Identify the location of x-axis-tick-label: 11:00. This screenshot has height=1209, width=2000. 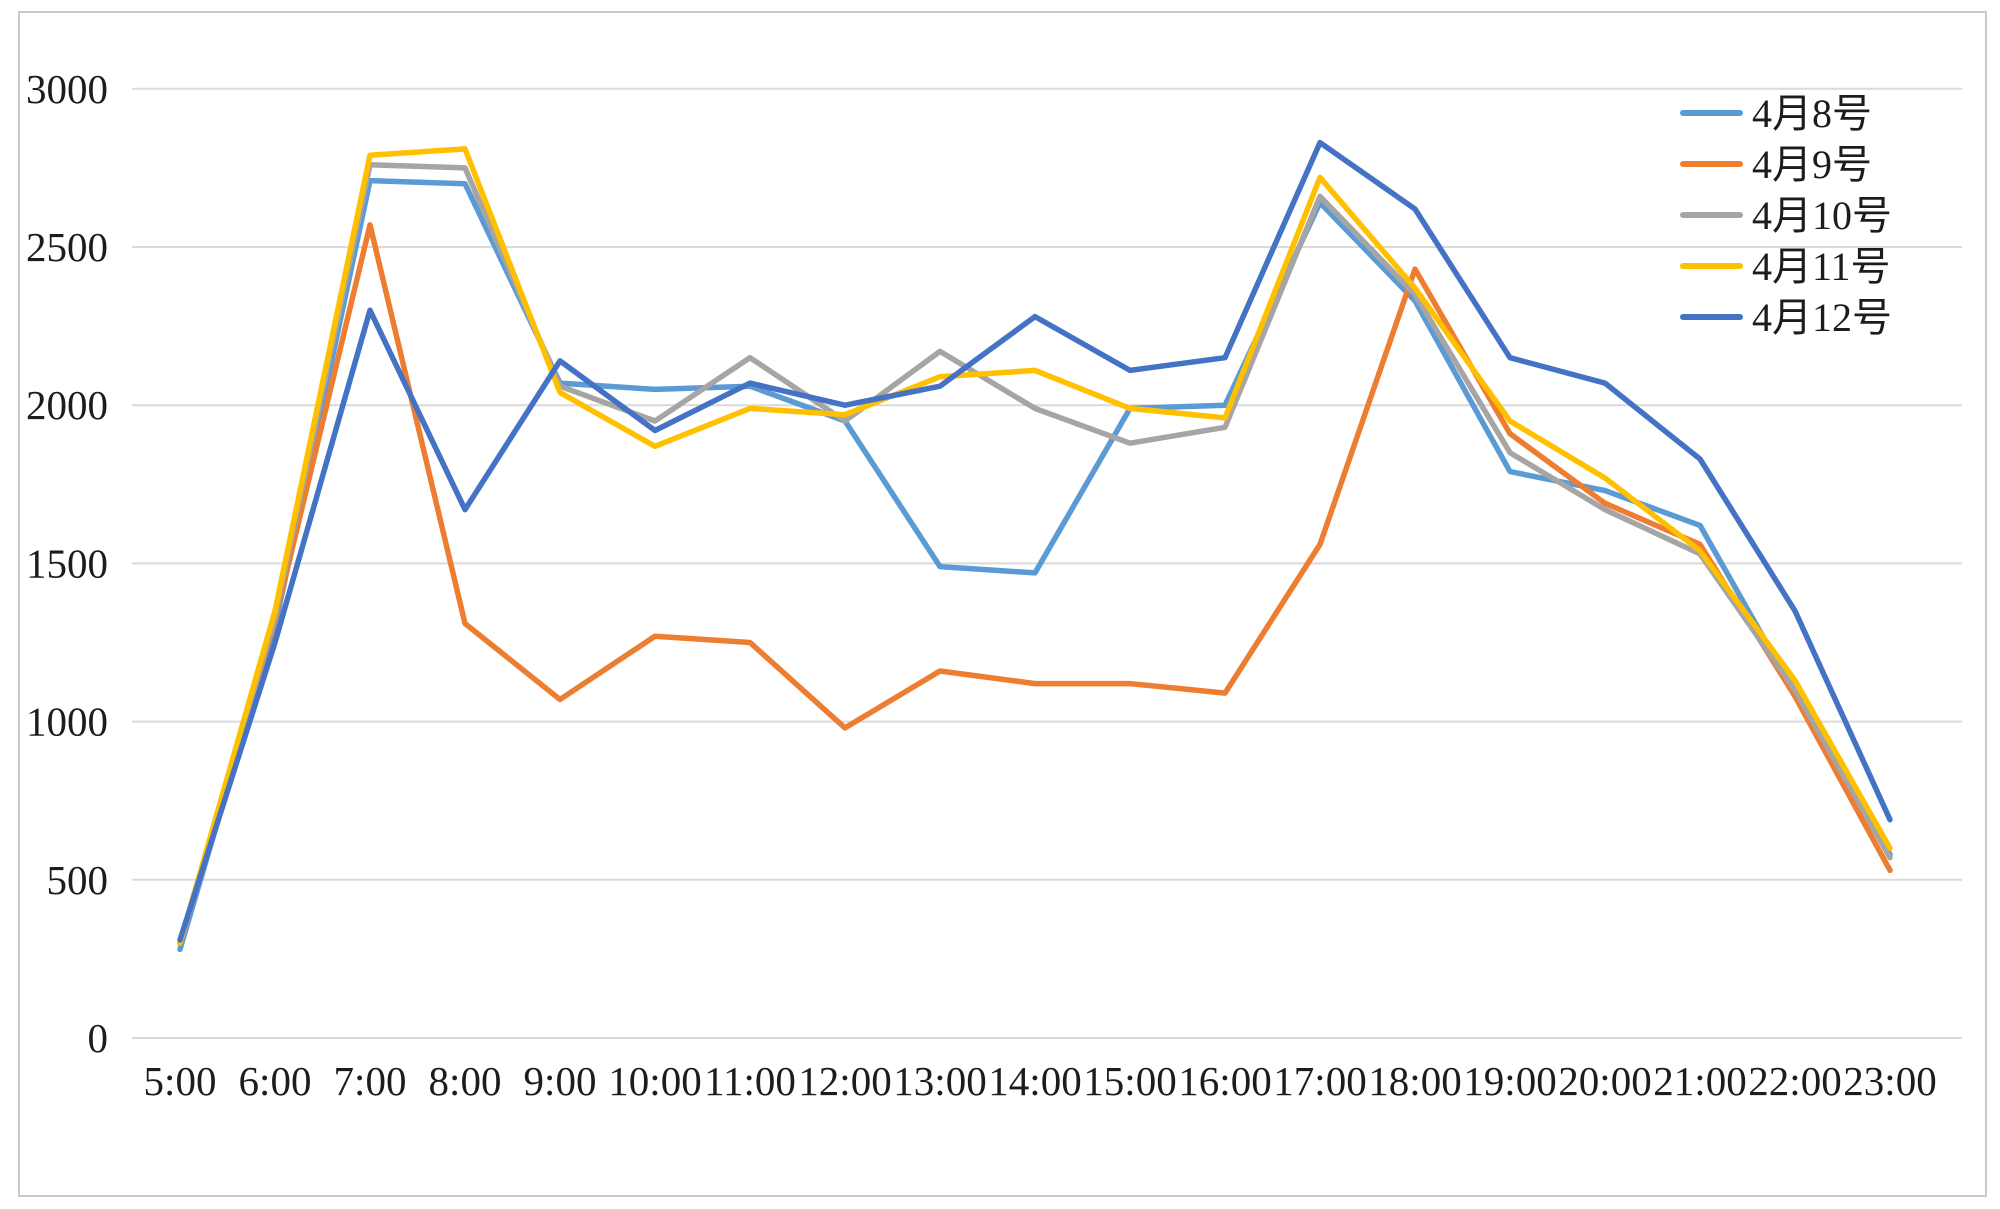
(750, 1081).